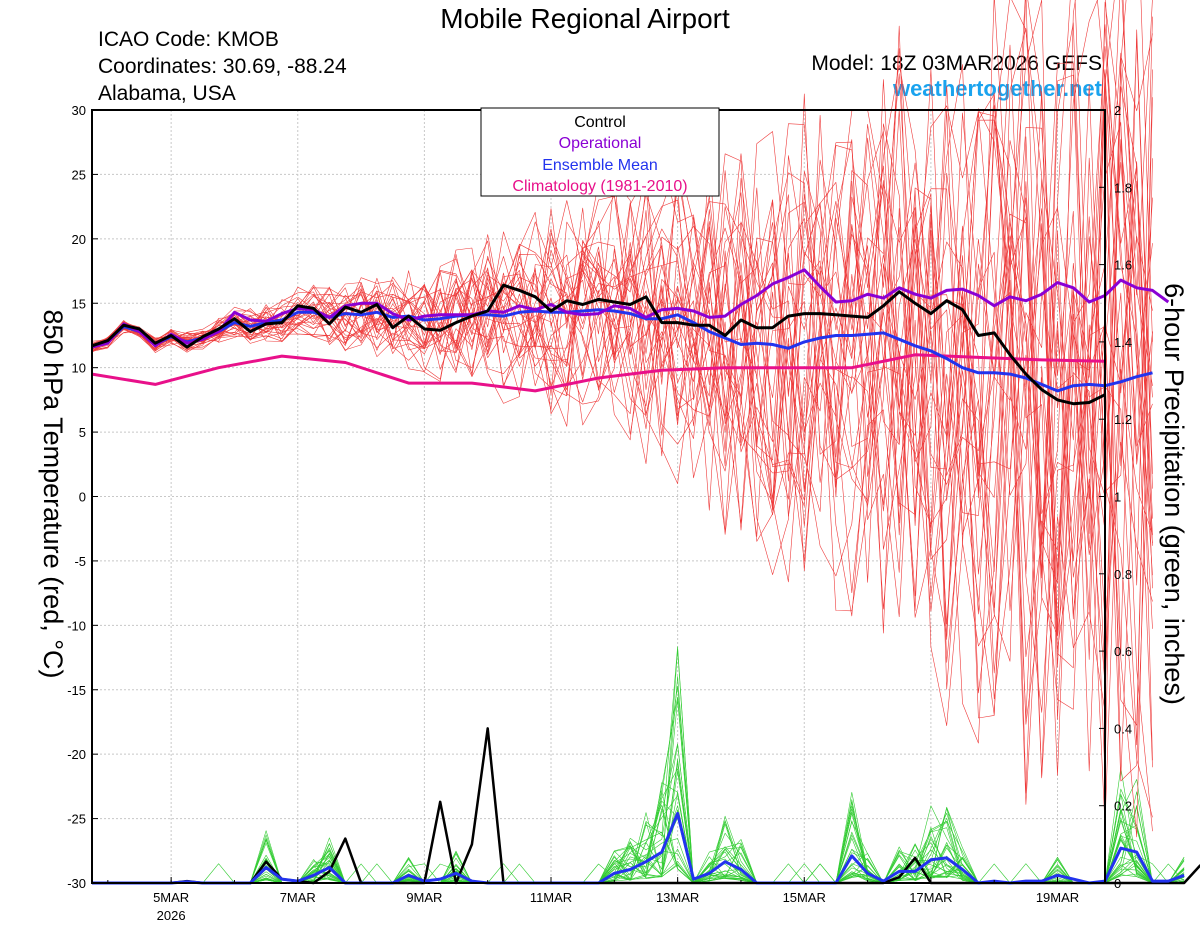 Image resolution: width=1200 pixels, height=927 pixels. What do you see at coordinates (1123, 342) in the screenshot?
I see `tick-label-right: 1.4` at bounding box center [1123, 342].